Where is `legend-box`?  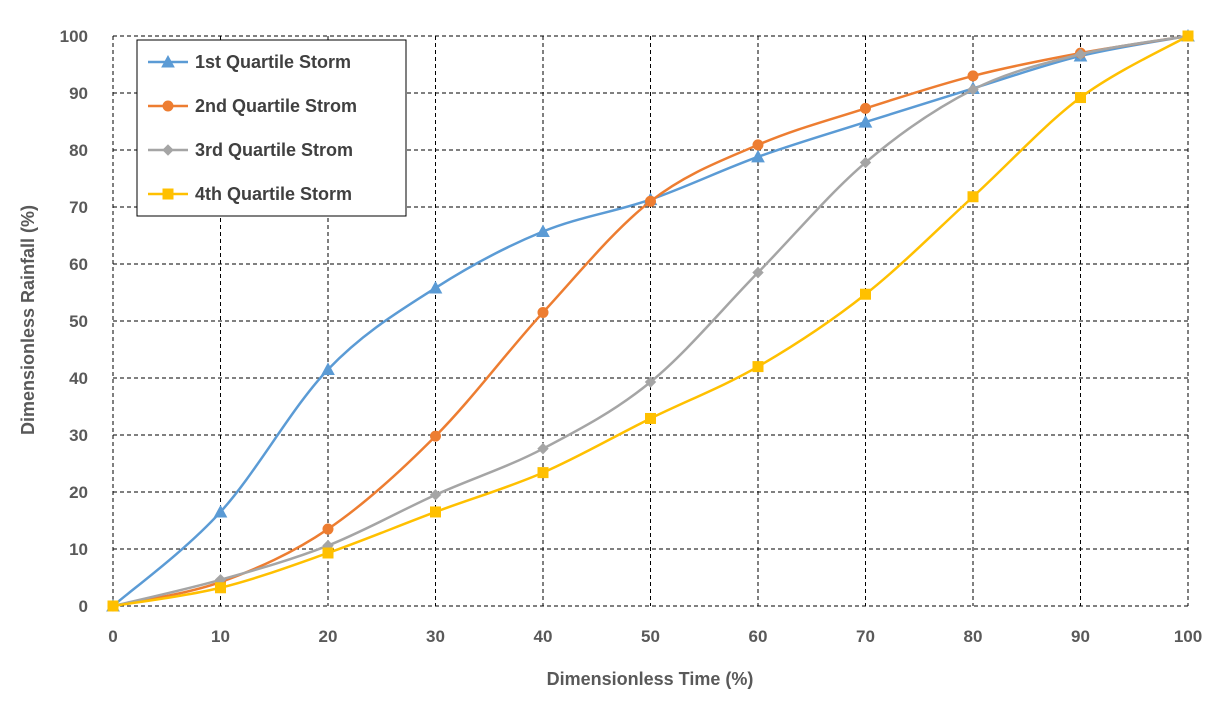
legend-box is located at coordinates (271, 128).